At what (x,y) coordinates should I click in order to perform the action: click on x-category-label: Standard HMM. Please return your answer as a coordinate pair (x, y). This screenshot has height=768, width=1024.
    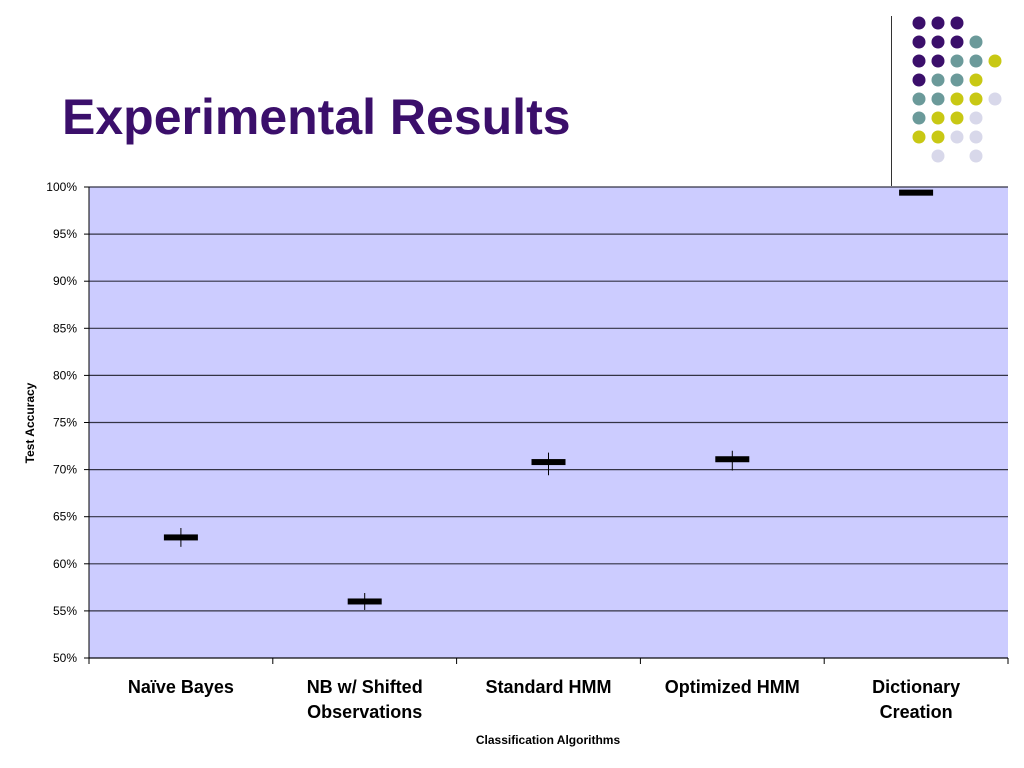
    Looking at the image, I should click on (549, 687).